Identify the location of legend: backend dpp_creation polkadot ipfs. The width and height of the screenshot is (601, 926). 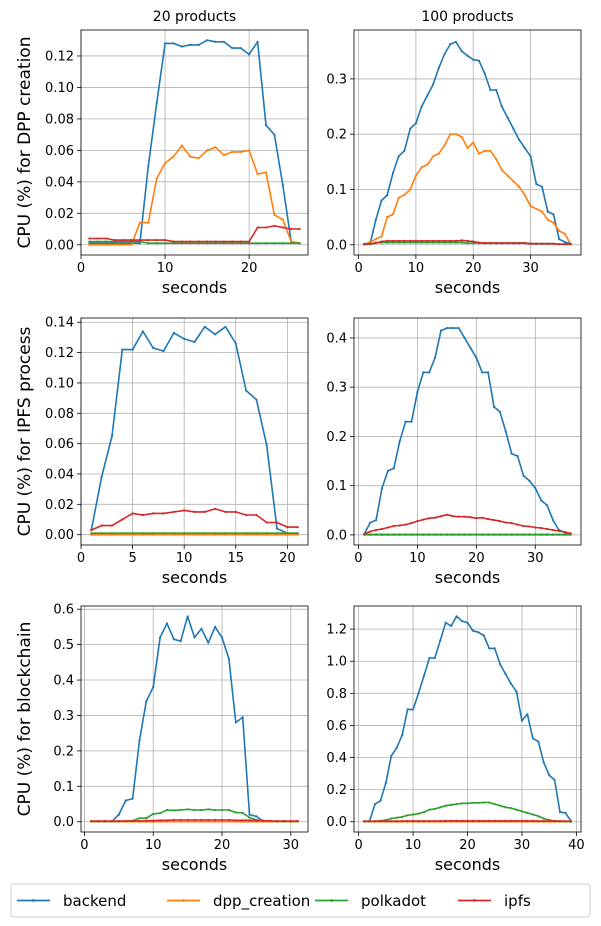
(300, 900).